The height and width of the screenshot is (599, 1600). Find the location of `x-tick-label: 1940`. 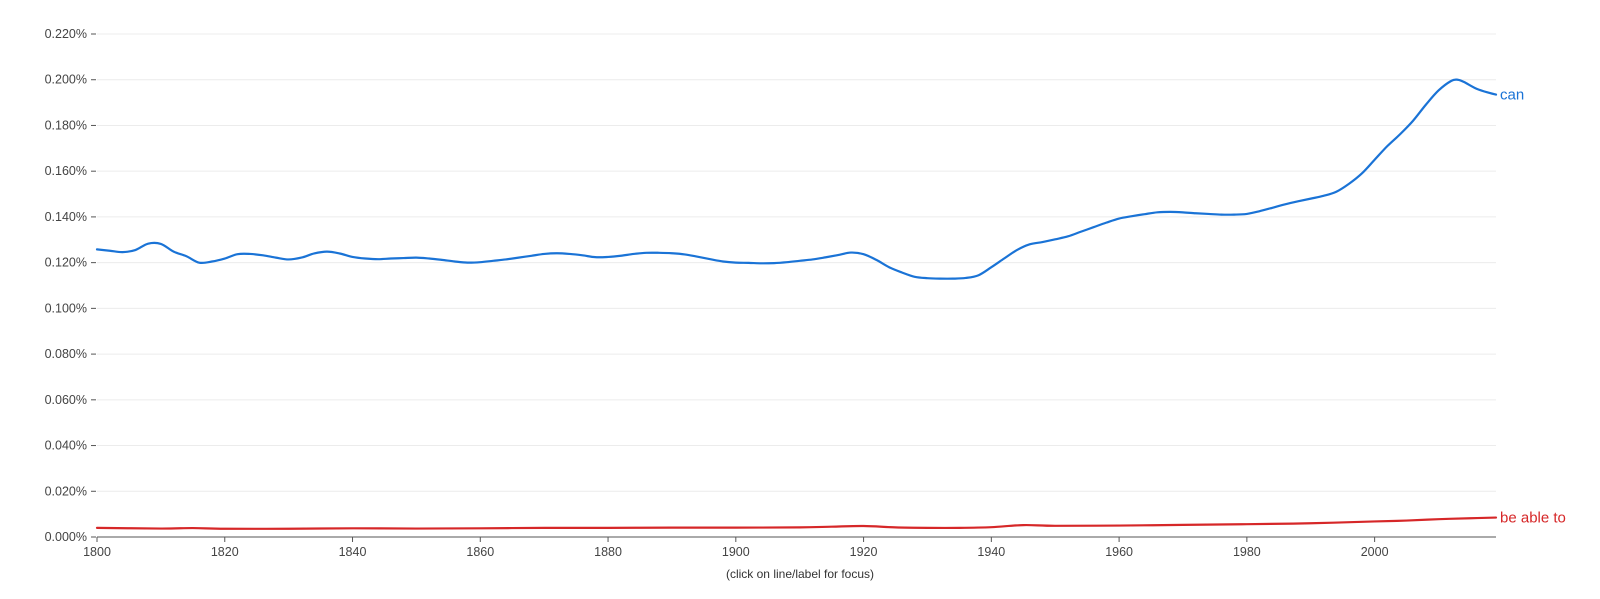

x-tick-label: 1940 is located at coordinates (991, 552).